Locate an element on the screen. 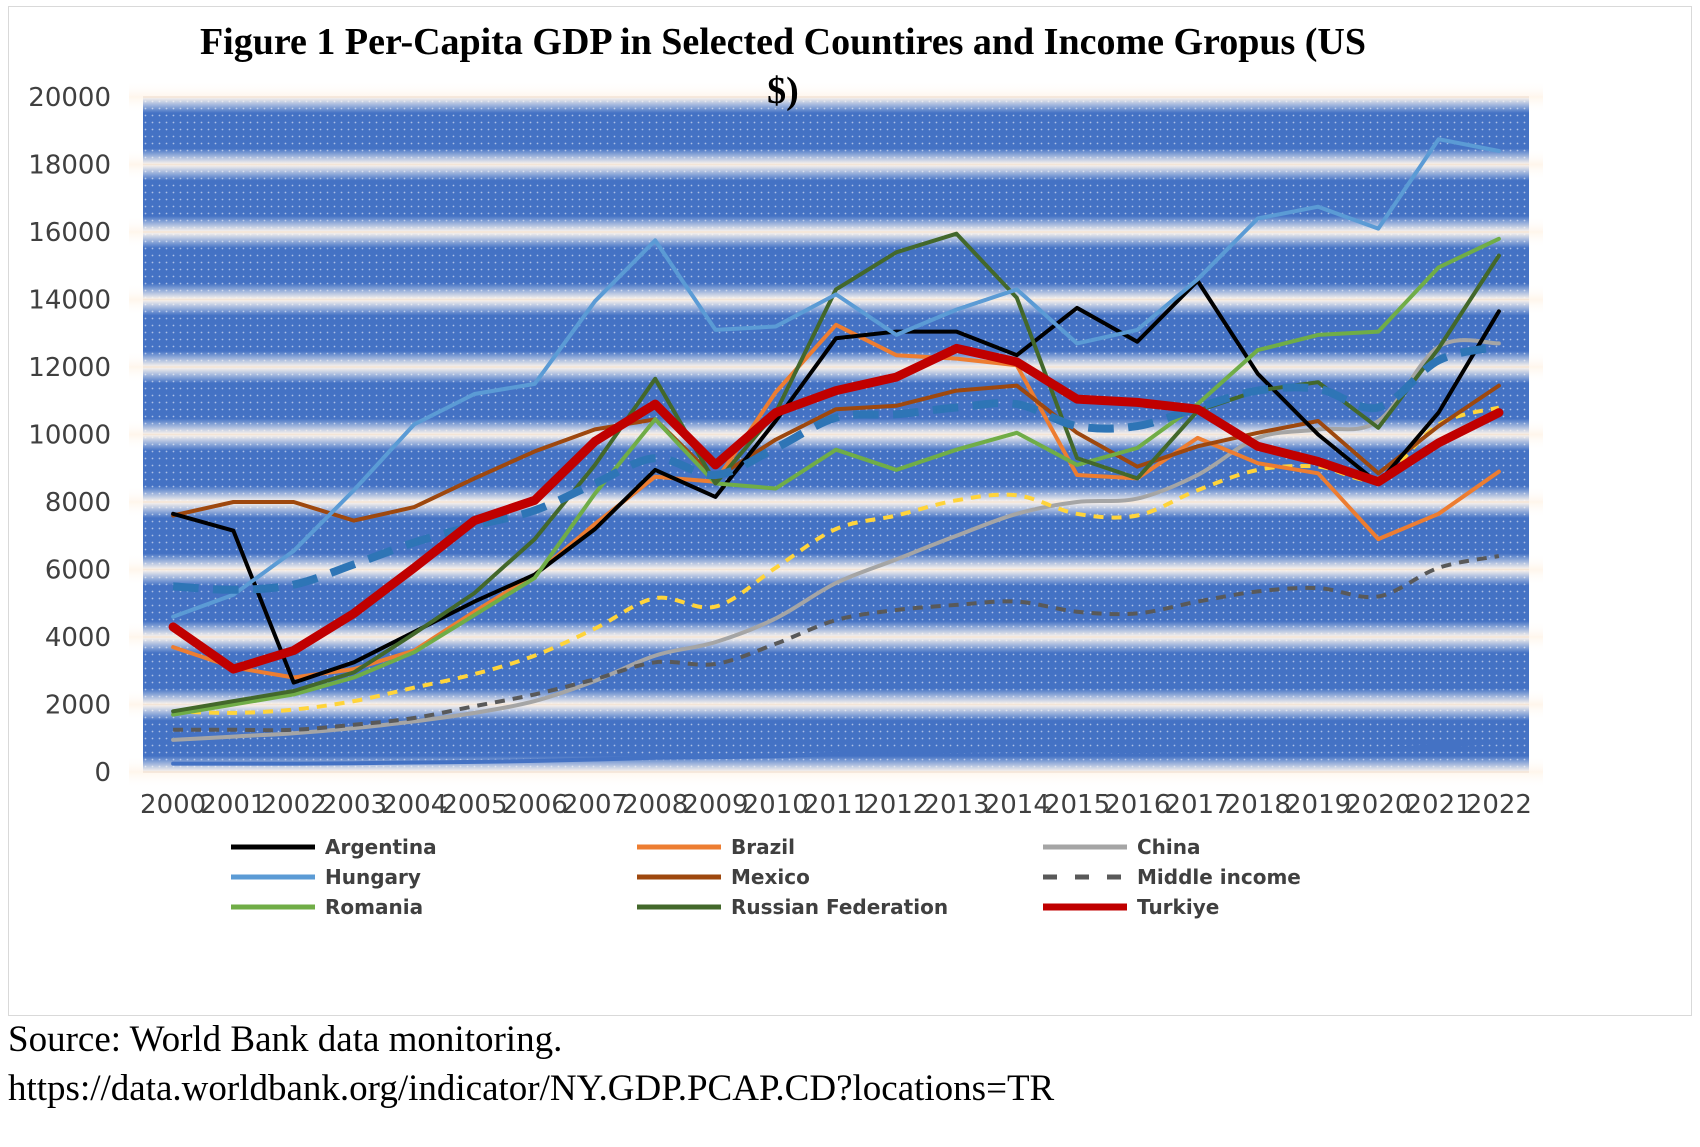 Image resolution: width=1700 pixels, height=1147 pixels. x-tick-label: 2008 is located at coordinates (655, 805).